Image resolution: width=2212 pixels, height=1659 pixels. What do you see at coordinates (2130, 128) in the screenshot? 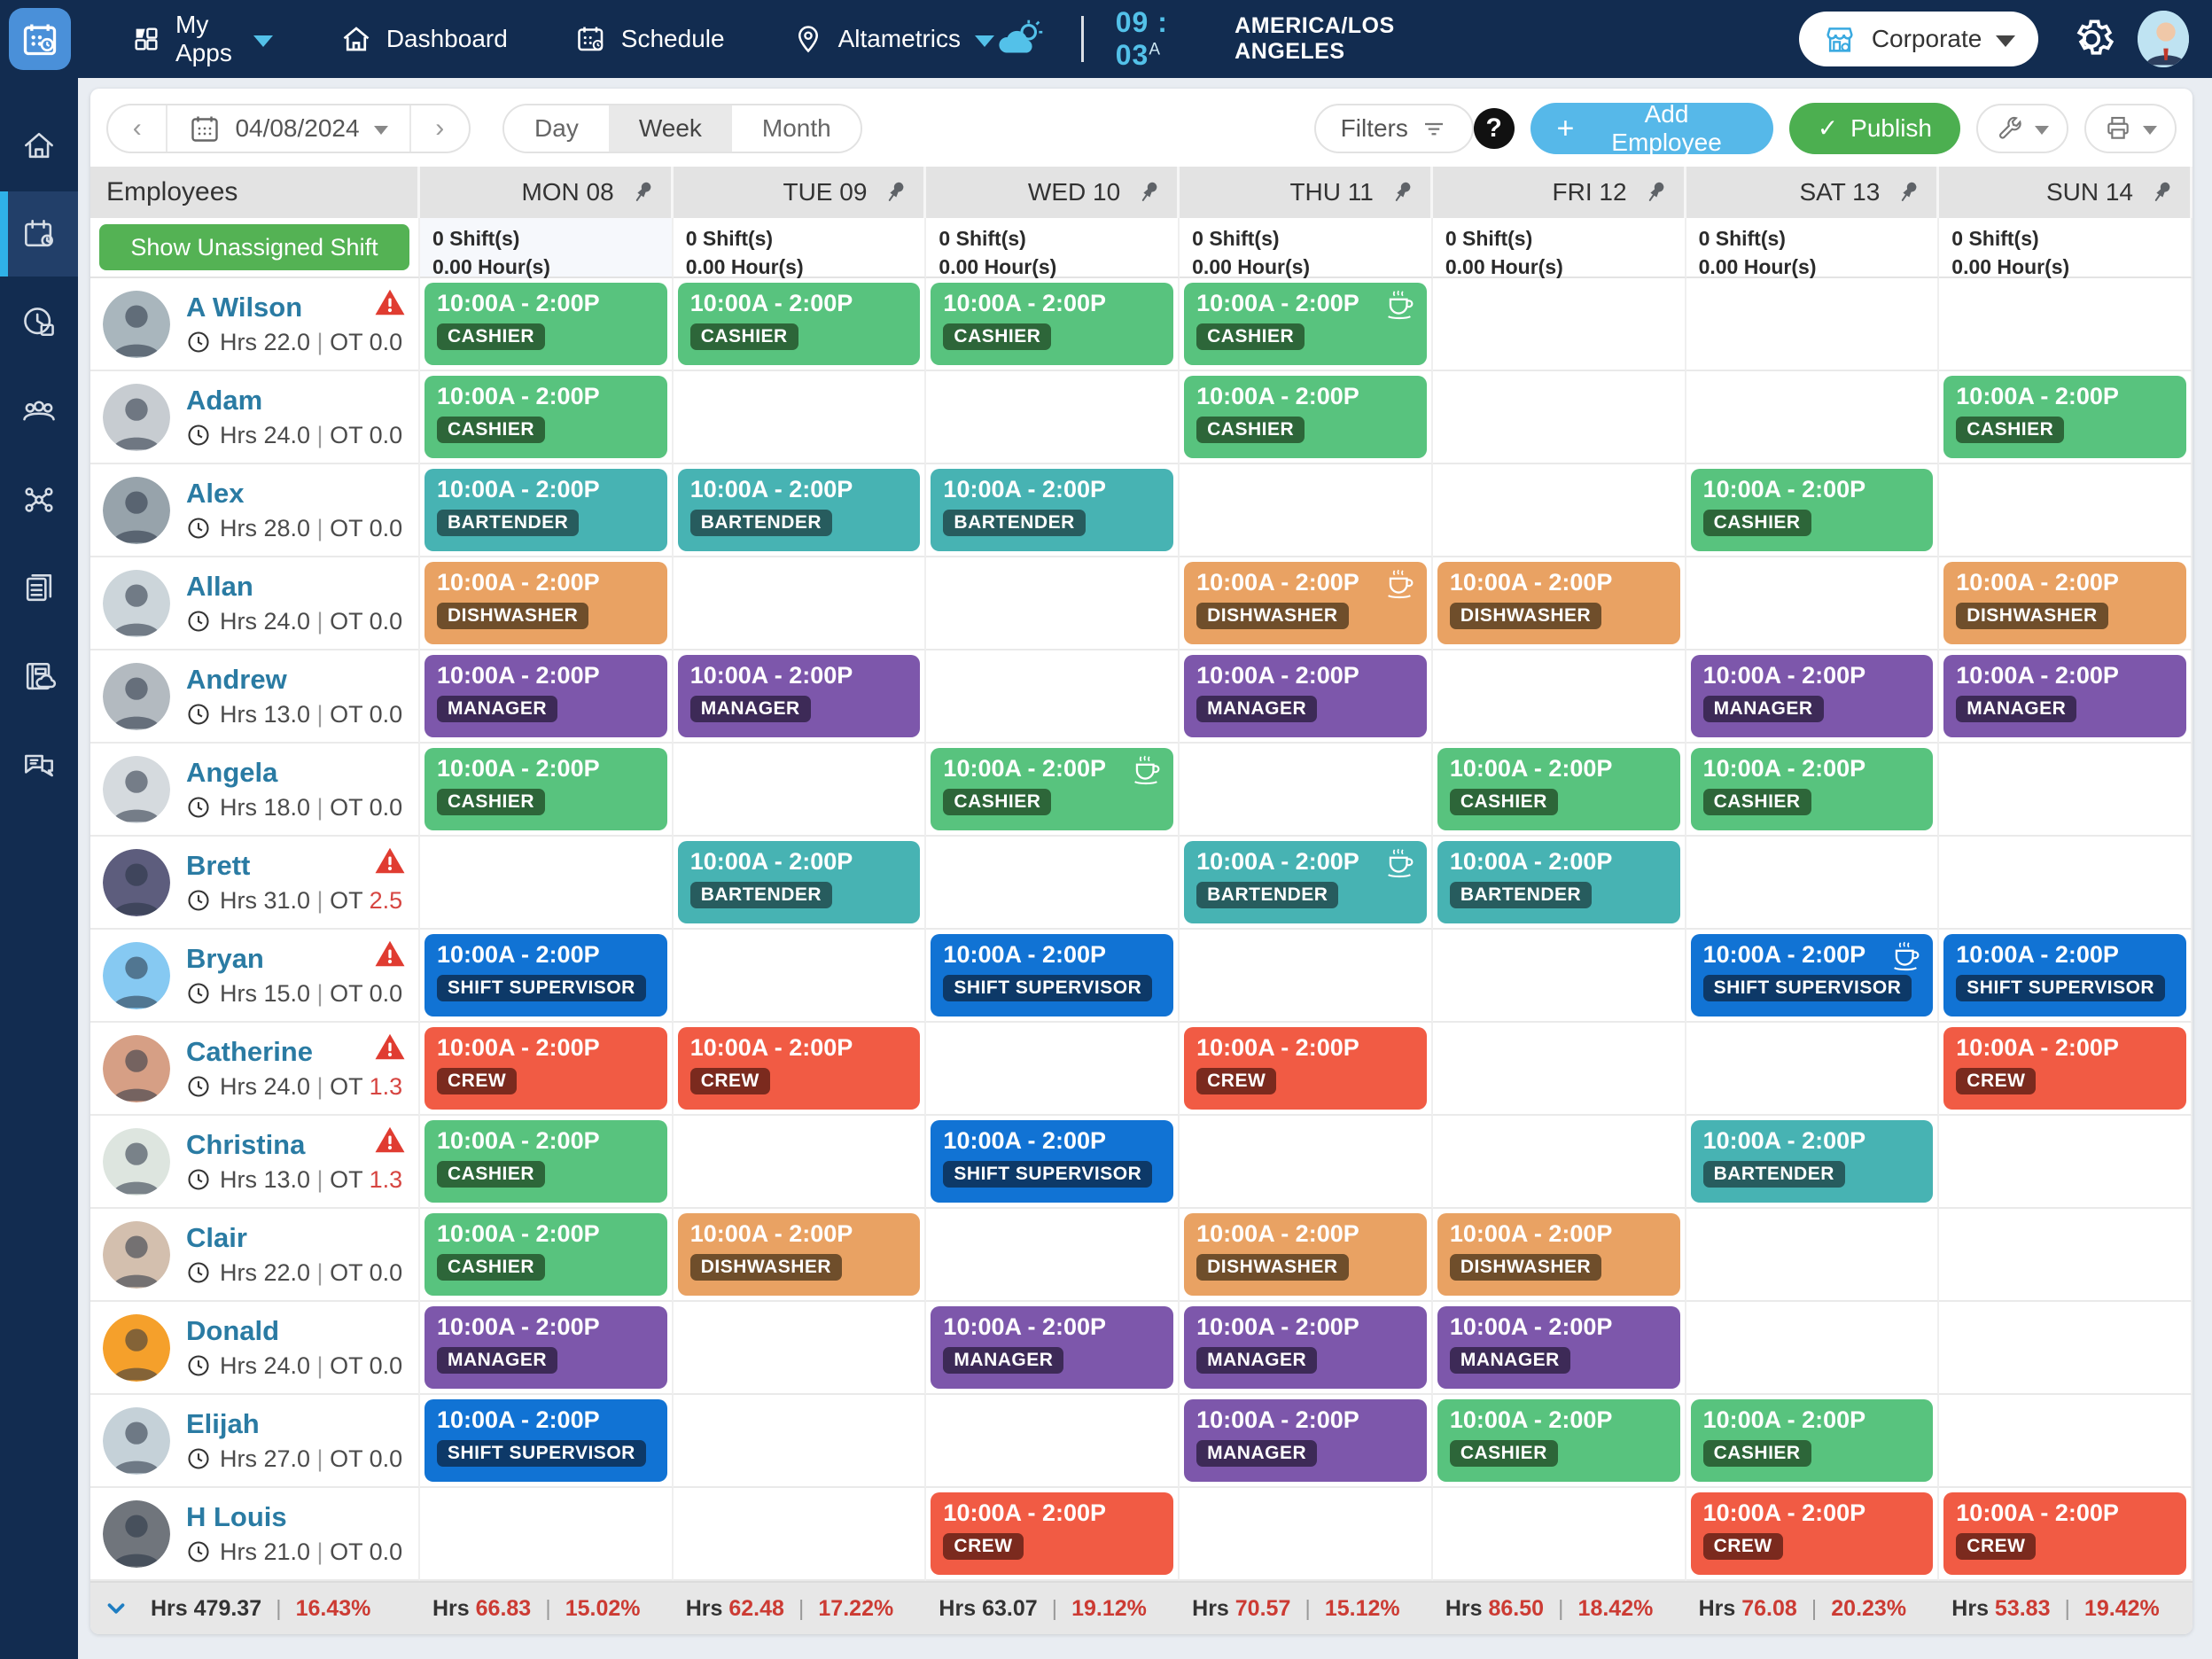
I see `print-button` at bounding box center [2130, 128].